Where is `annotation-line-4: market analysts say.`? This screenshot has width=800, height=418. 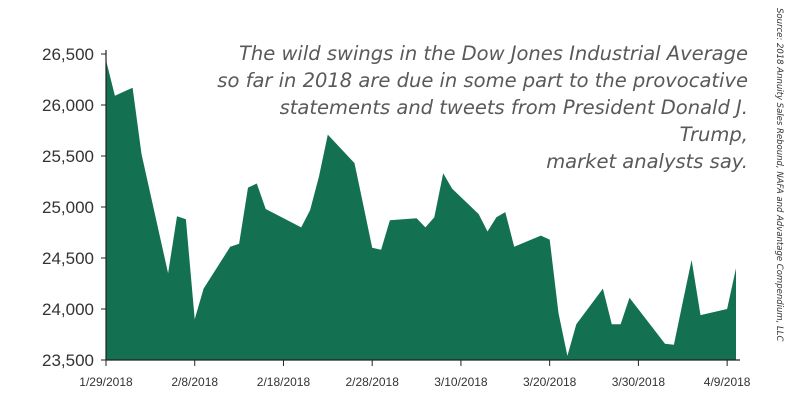 annotation-line-4: market analysts say. is located at coordinates (647, 161).